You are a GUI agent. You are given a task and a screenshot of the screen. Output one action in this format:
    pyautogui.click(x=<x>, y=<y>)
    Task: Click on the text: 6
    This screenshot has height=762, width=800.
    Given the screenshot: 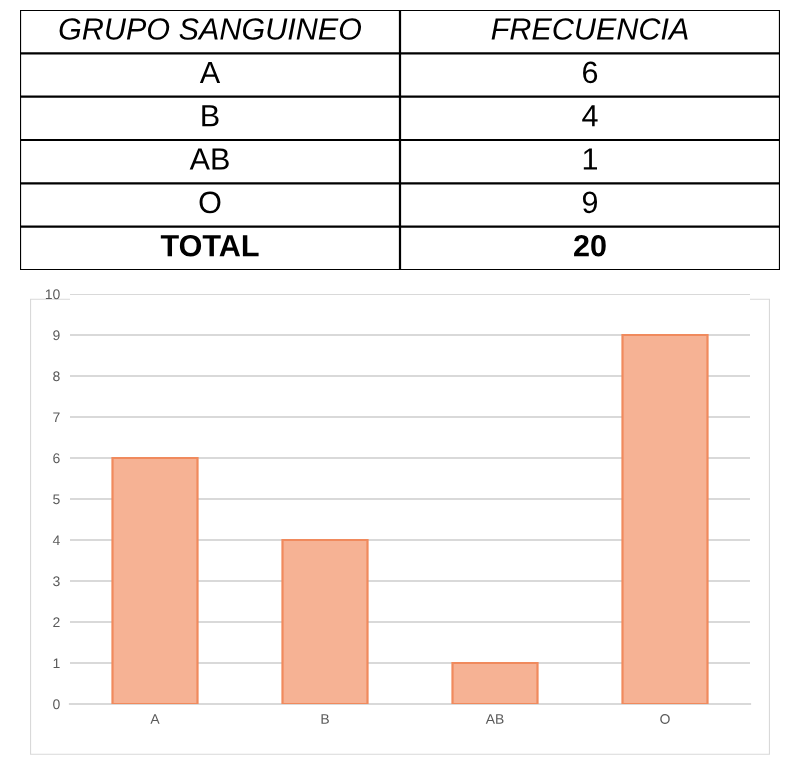 What is the action you would take?
    pyautogui.click(x=590, y=72)
    